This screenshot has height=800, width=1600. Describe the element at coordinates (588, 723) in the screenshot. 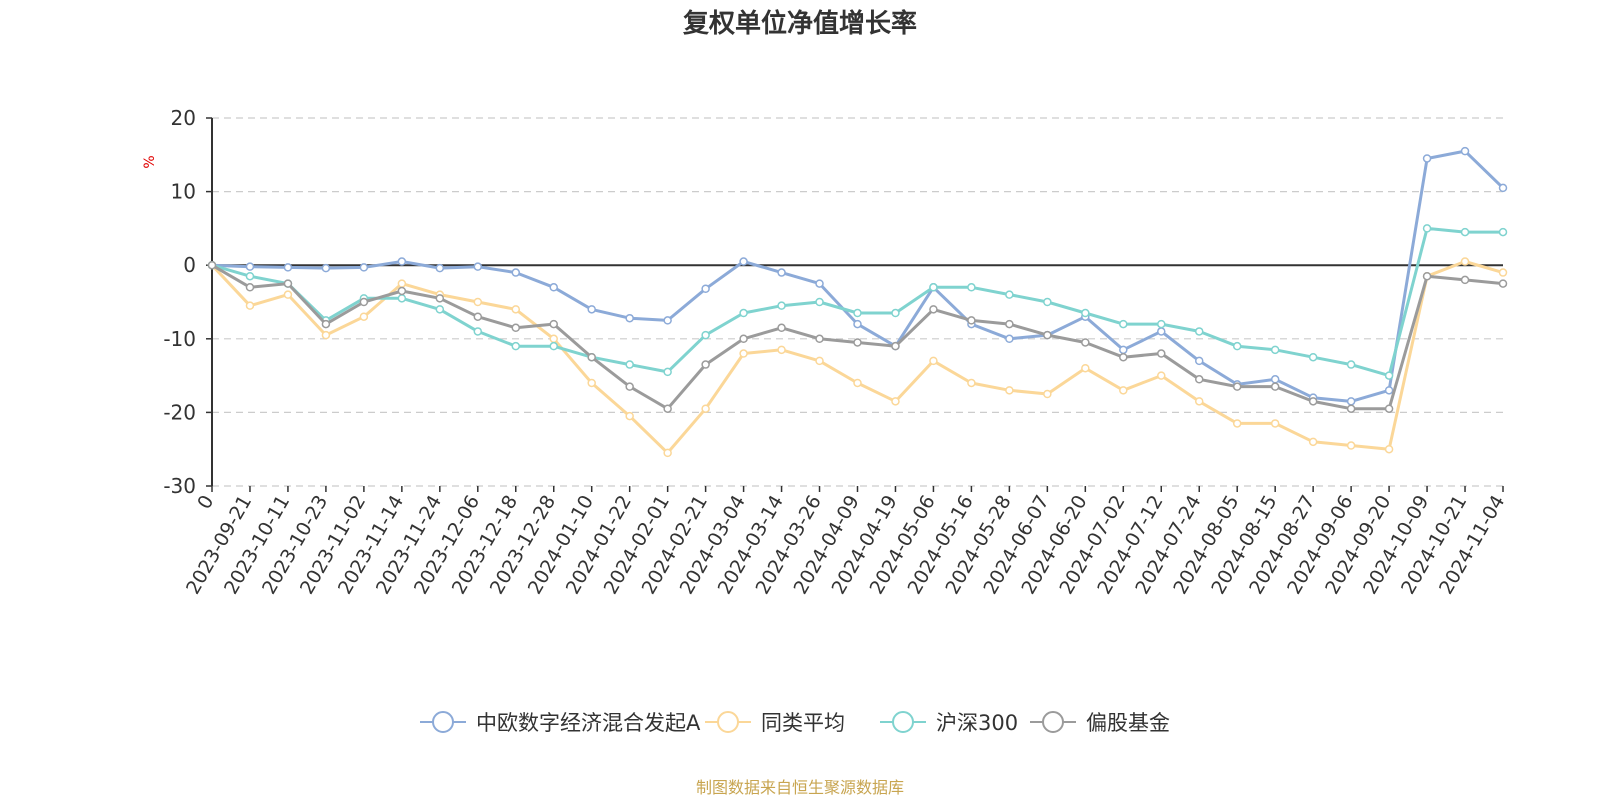

I see `legend-label: 中欧数字经济混合发起A` at that location.